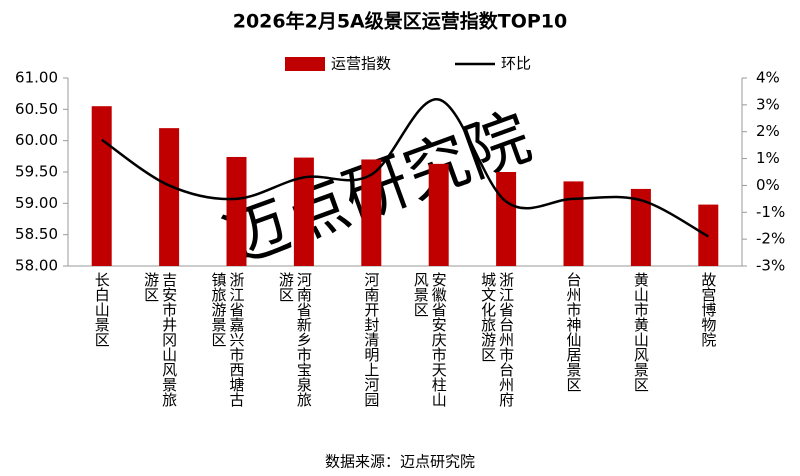  I want to click on y2-tick-label: 2%, so click(768, 131).